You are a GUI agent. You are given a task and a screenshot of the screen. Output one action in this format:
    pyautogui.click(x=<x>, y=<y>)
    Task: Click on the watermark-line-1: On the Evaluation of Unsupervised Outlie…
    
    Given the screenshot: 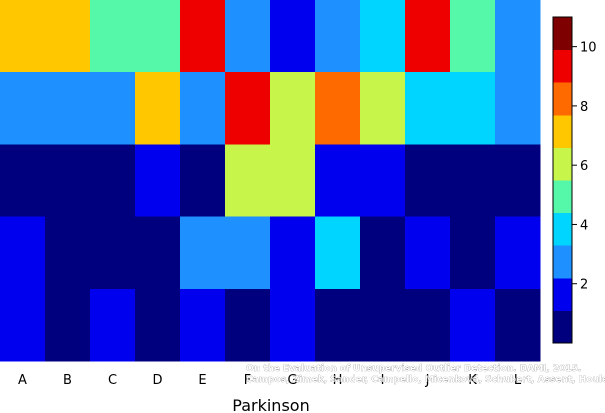 What is the action you would take?
    pyautogui.click(x=413, y=369)
    